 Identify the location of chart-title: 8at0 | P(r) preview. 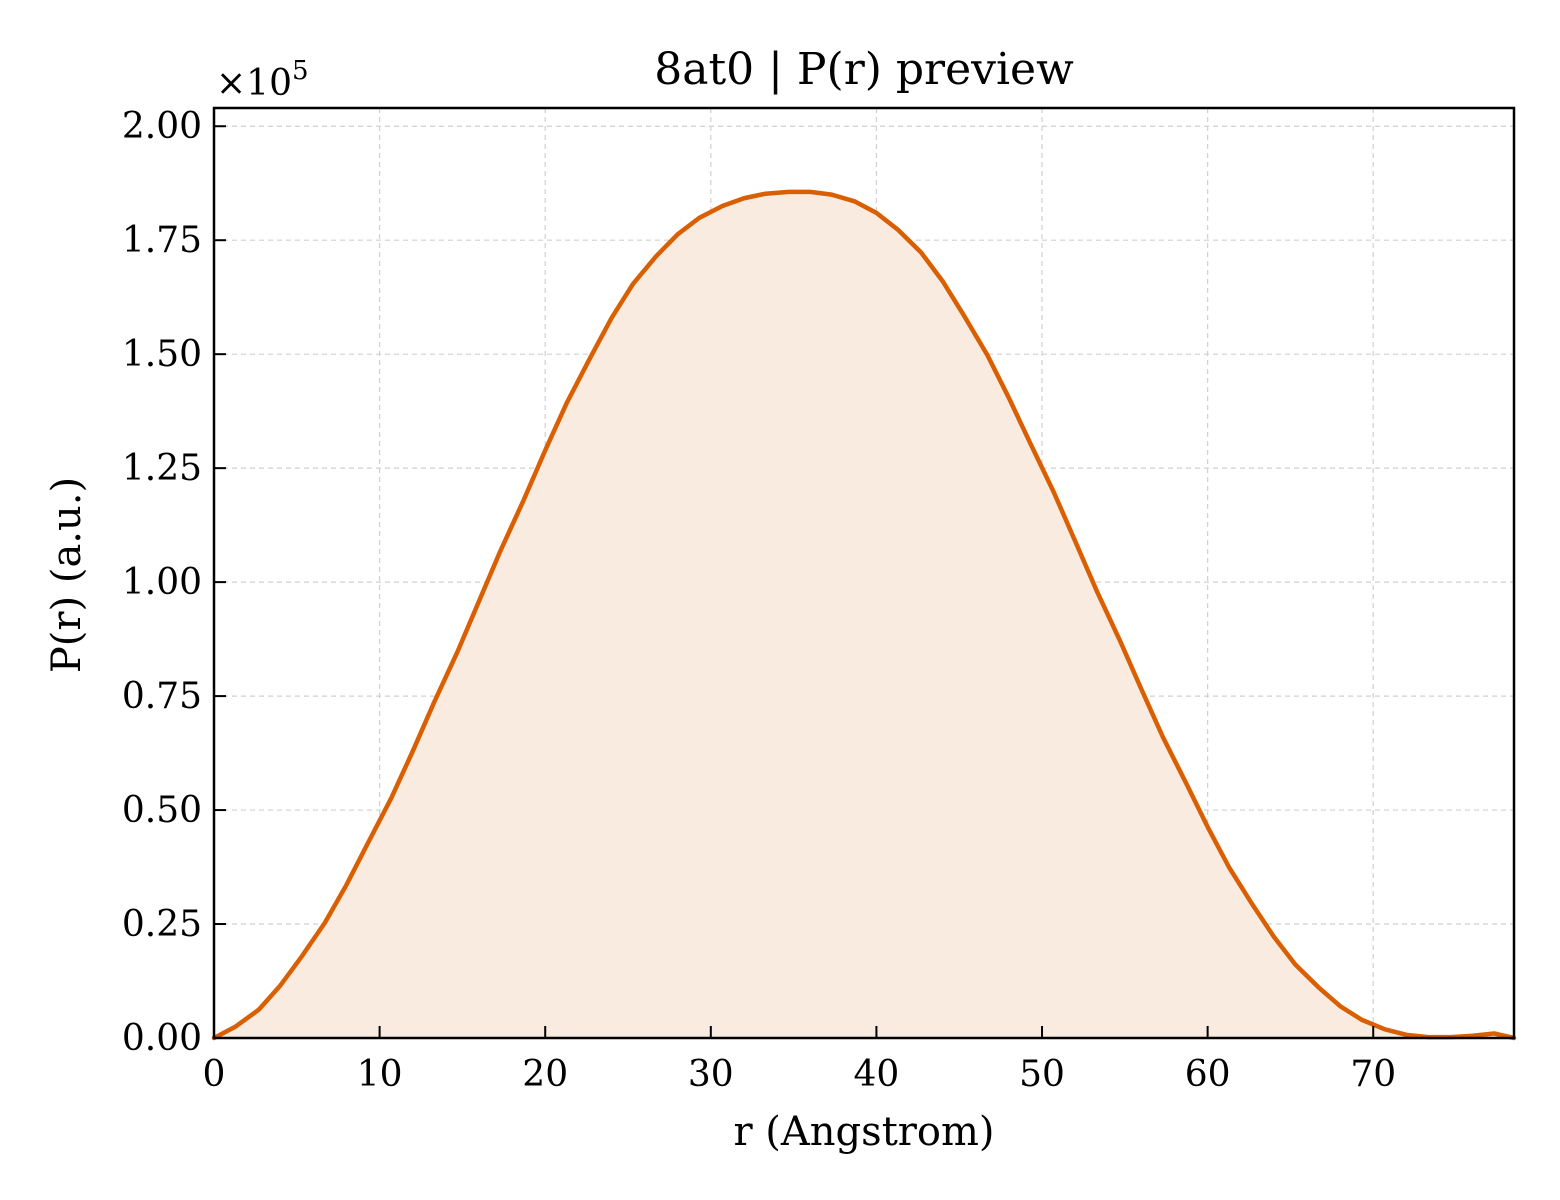
(864, 69).